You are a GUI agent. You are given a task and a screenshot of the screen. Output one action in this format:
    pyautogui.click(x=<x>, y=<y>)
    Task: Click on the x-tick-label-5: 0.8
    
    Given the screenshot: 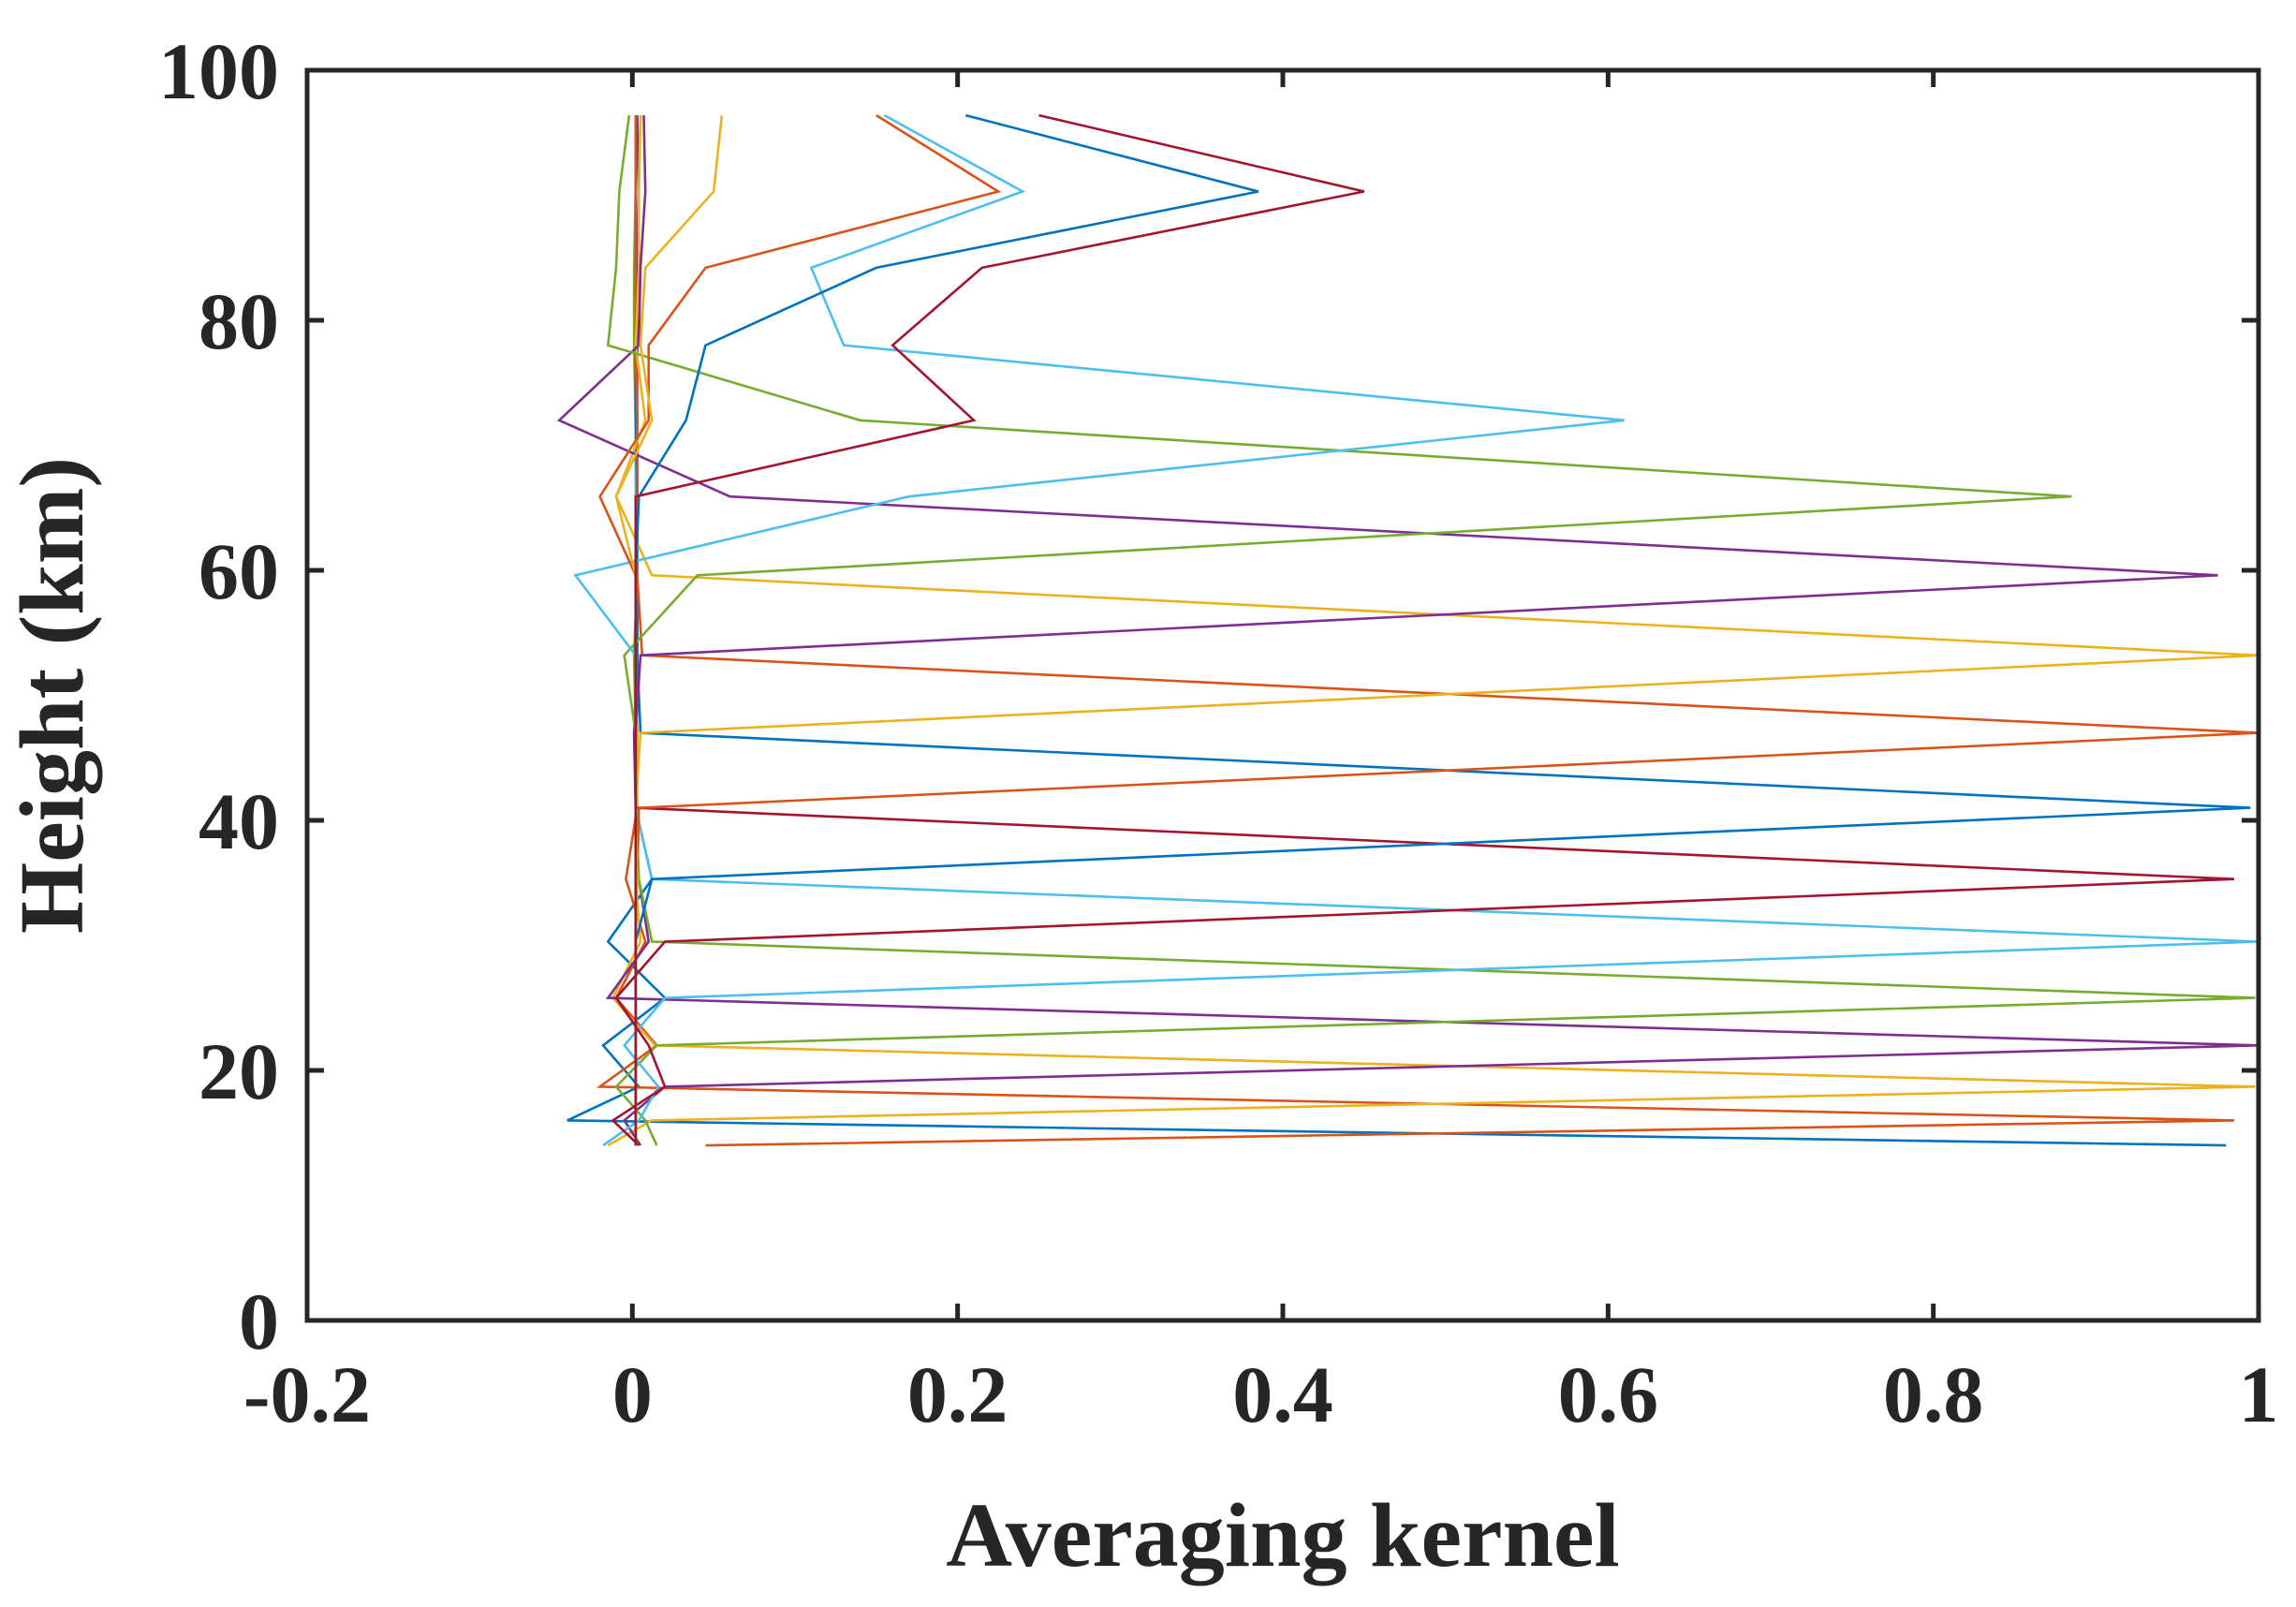 What is the action you would take?
    pyautogui.click(x=1933, y=1394)
    